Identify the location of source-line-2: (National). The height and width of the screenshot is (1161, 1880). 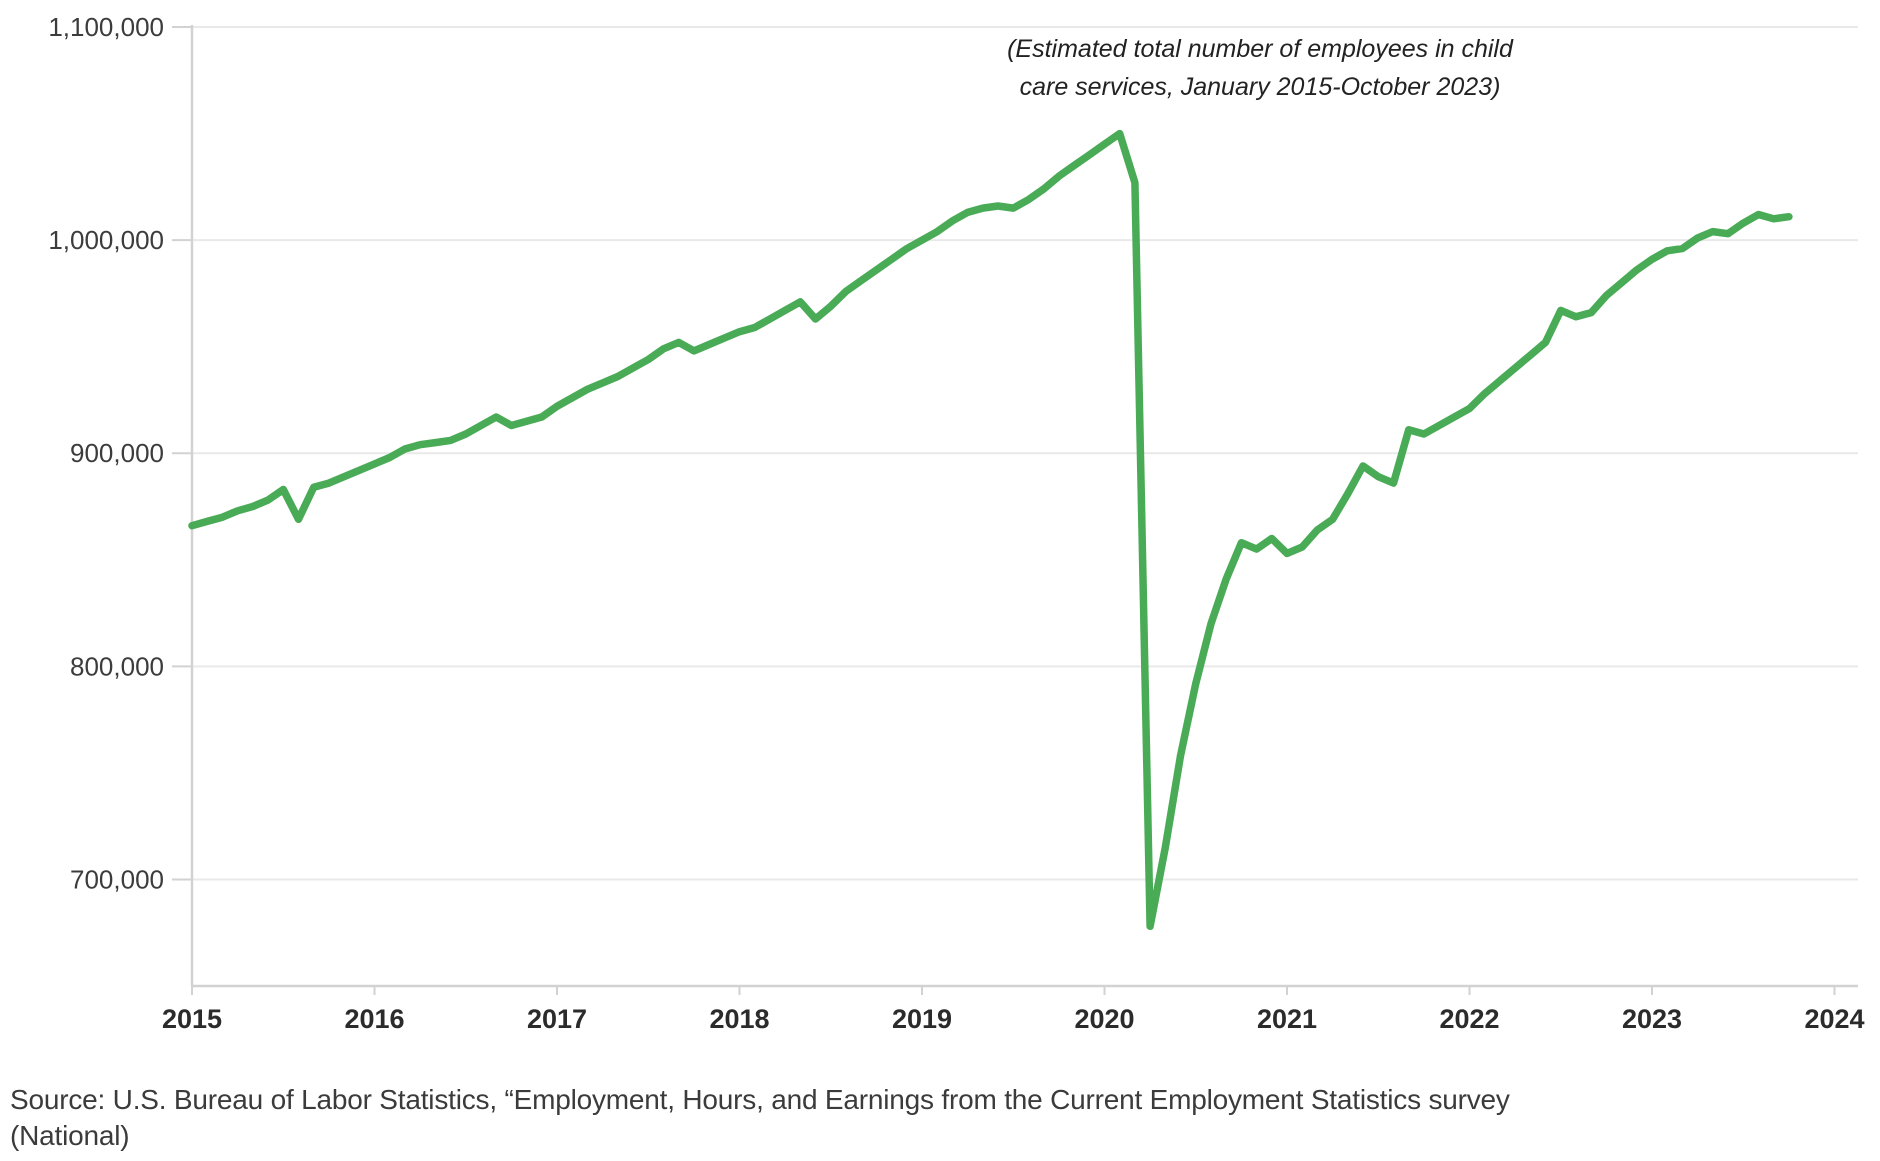
(70, 1135).